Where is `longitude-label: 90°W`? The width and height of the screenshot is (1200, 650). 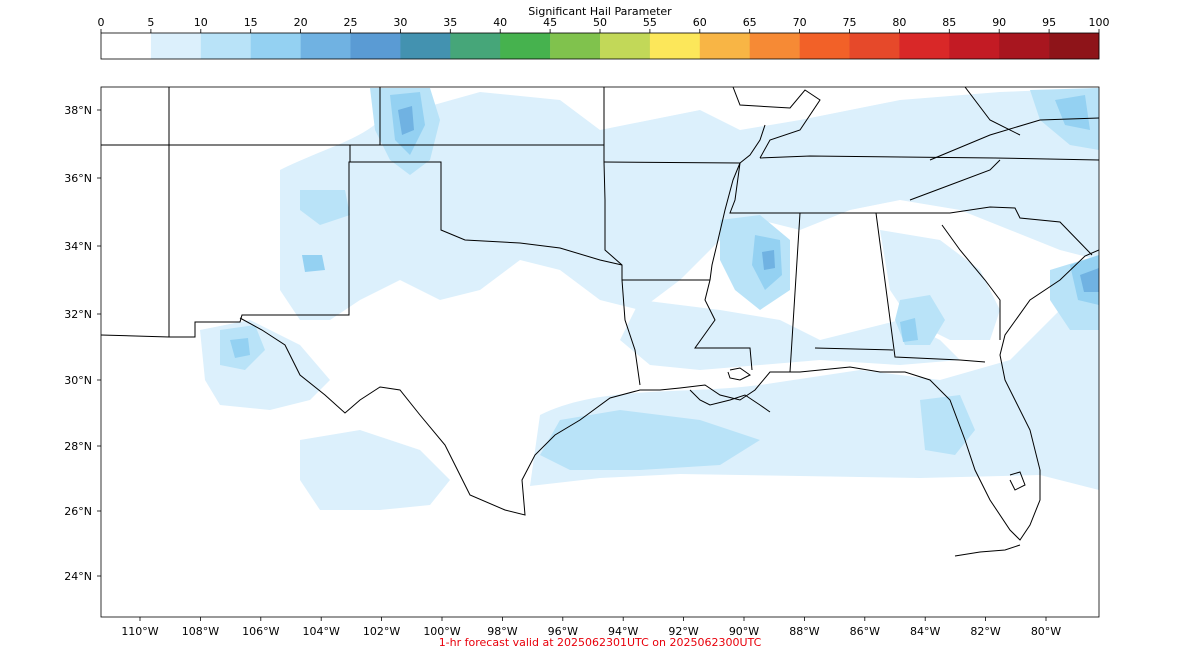
longitude-label: 90°W is located at coordinates (744, 631).